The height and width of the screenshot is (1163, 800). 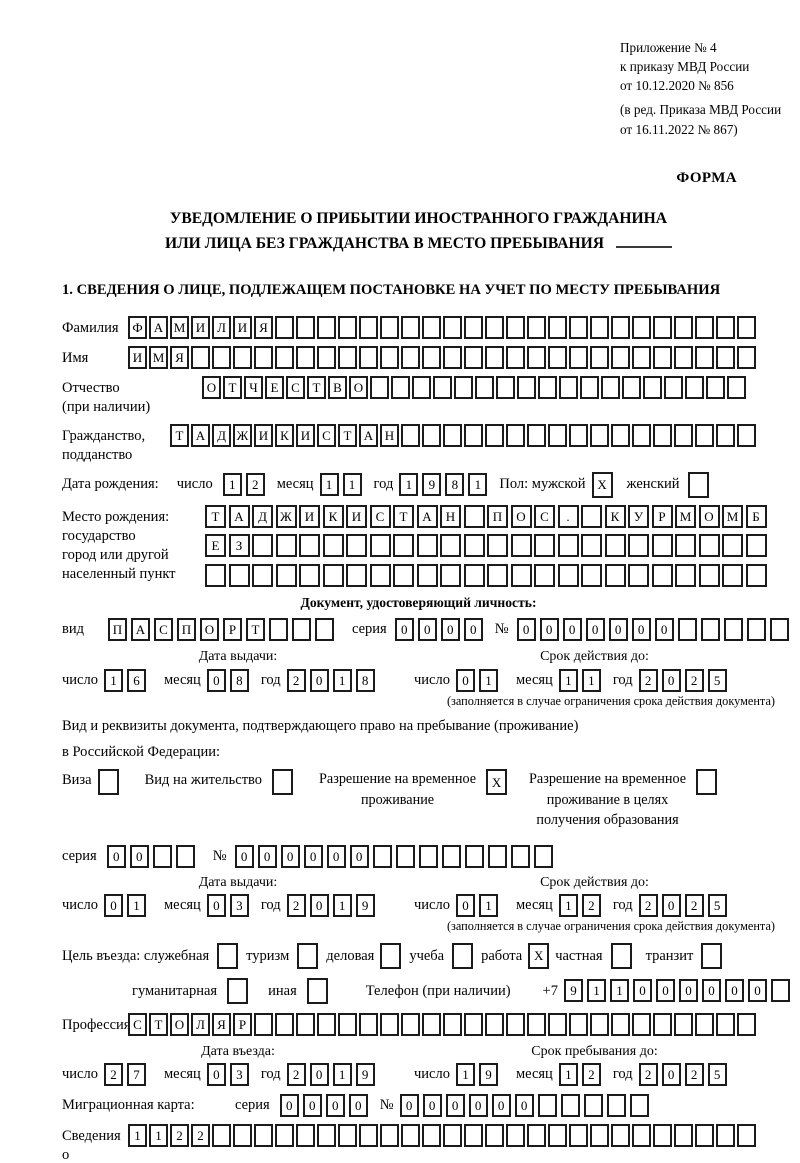 I want to click on char-cell: 7, so click(x=136, y=1075).